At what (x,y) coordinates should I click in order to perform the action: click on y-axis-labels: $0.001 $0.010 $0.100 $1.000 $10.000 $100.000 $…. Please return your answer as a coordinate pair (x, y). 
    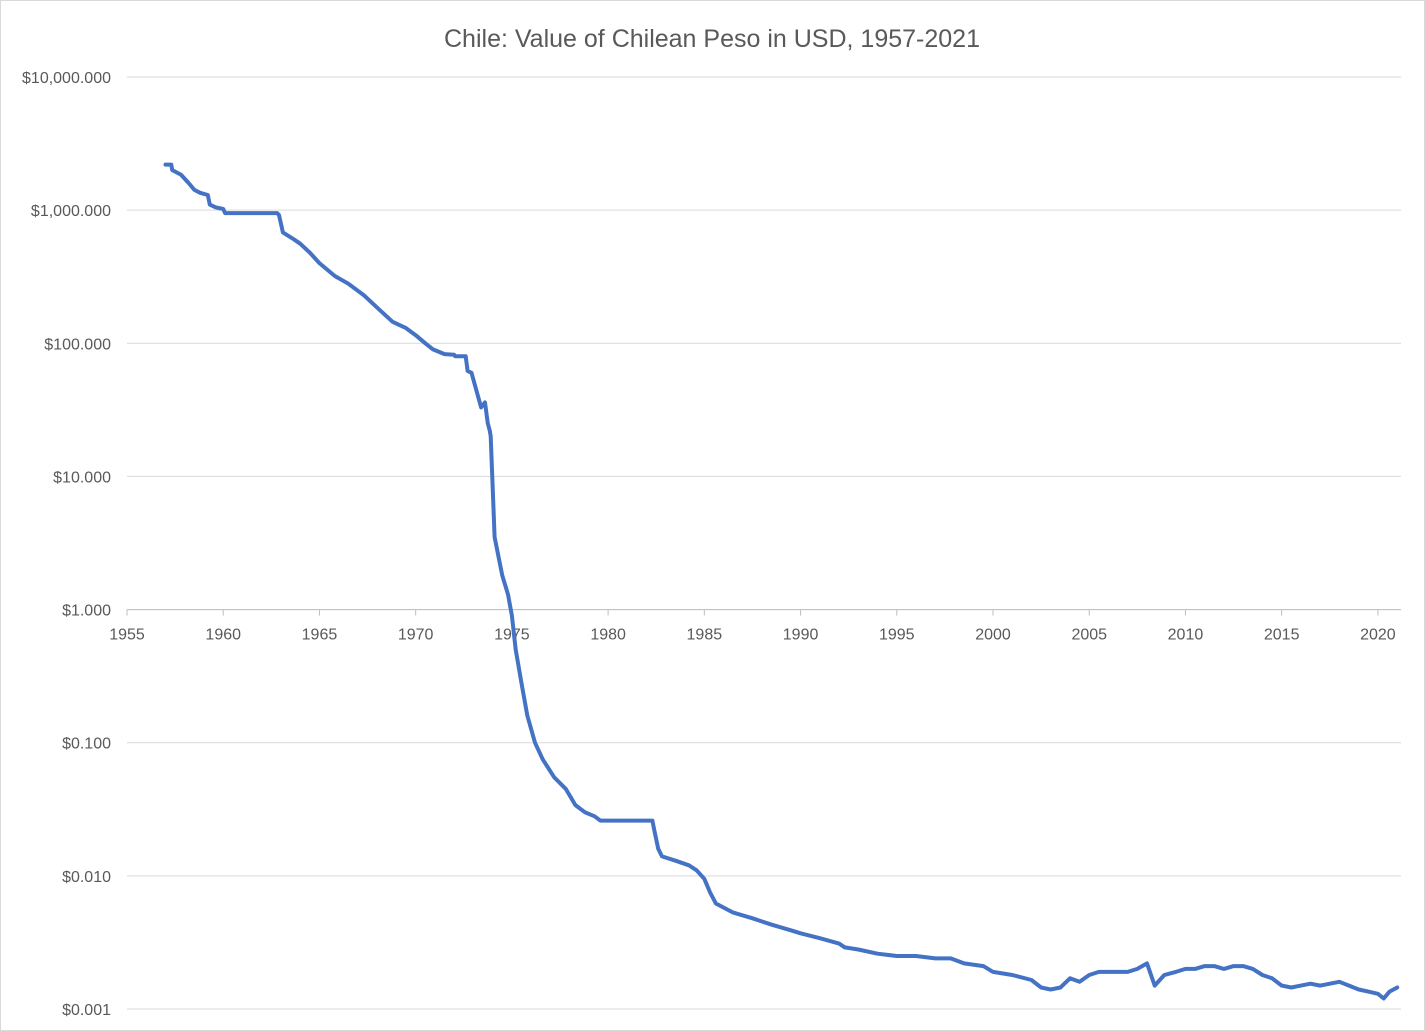
    Looking at the image, I should click on (66, 544).